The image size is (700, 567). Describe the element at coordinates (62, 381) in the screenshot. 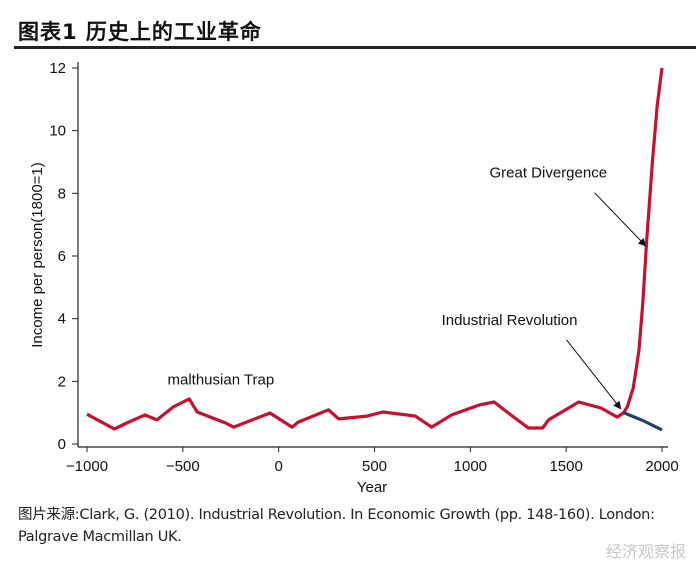

I see `y-tick-label: 2` at that location.